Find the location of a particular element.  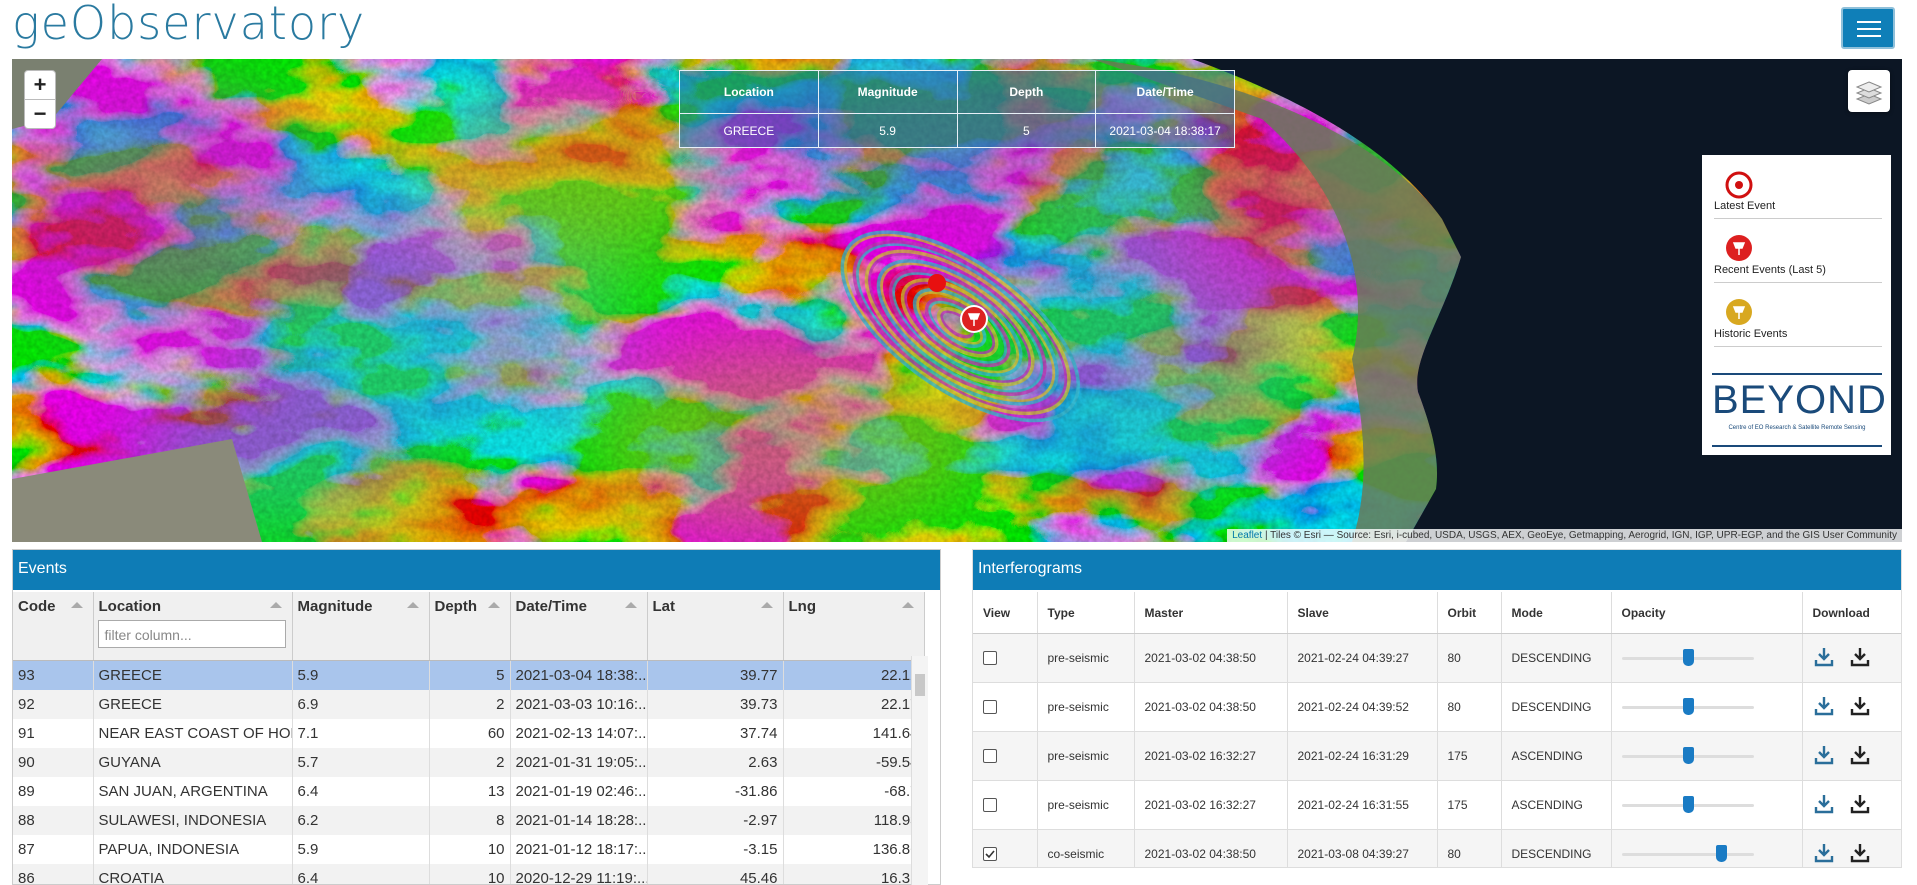

column-header: Date/Time is located at coordinates (579, 626).